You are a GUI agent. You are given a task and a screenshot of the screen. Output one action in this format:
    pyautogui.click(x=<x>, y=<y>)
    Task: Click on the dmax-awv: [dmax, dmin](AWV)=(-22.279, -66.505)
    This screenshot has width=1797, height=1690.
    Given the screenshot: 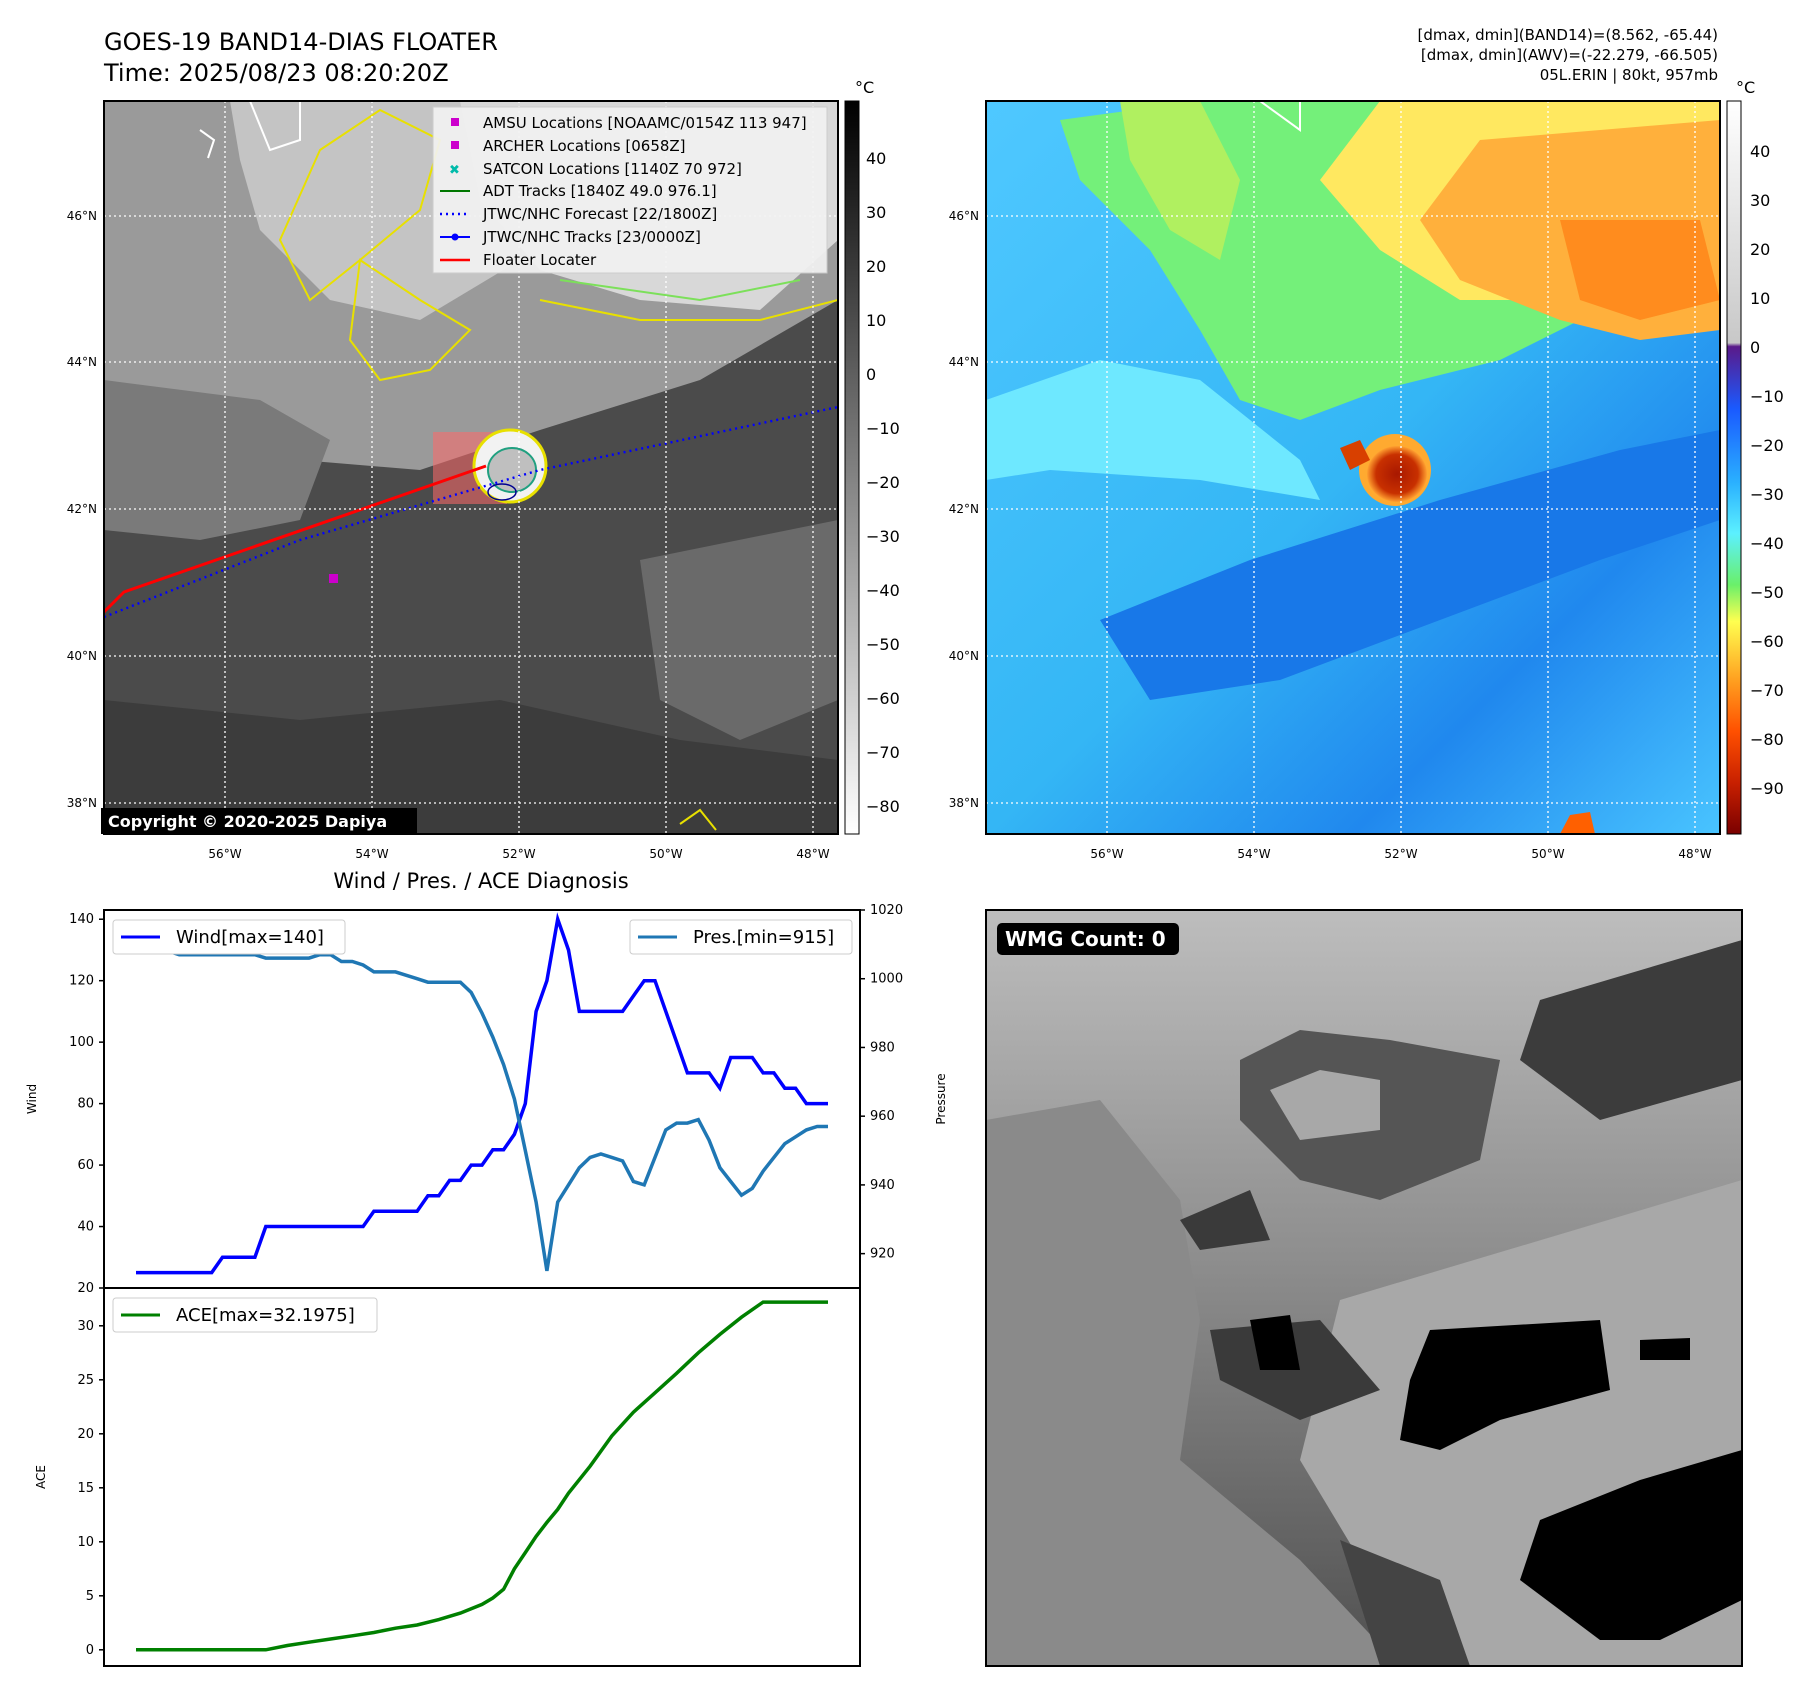 What is the action you would take?
    pyautogui.click(x=1569, y=55)
    